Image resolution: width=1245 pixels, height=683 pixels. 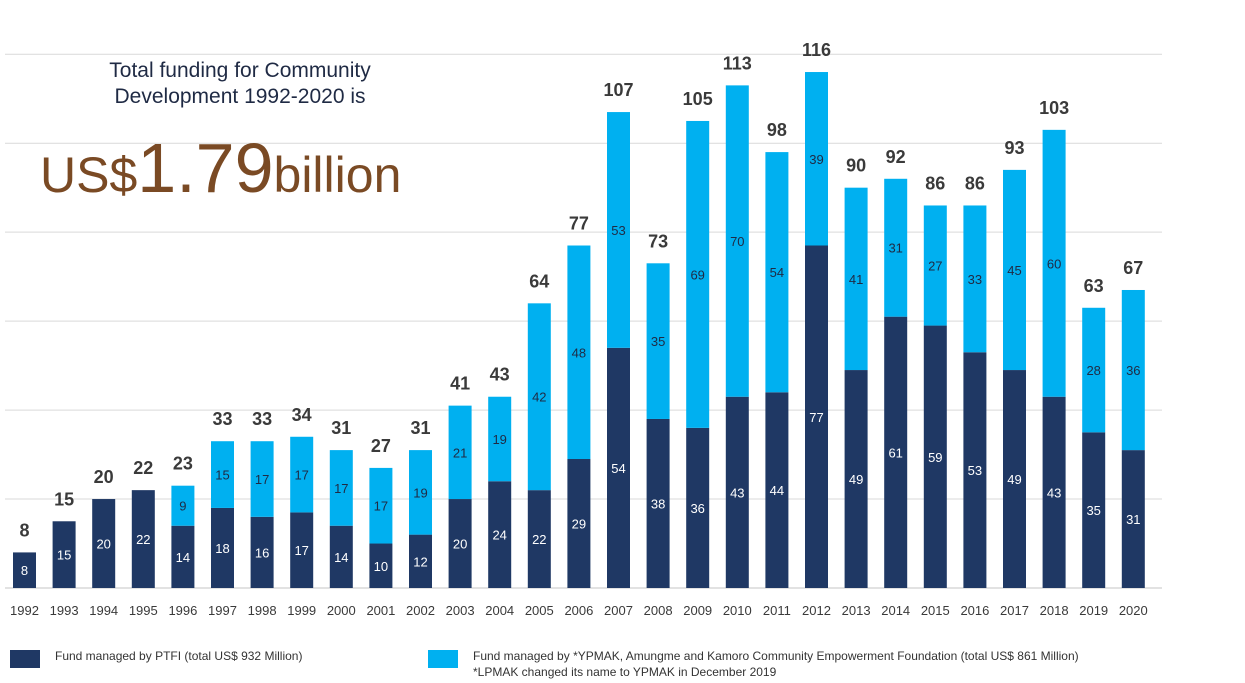 I want to click on x-tick-label: 2002, so click(x=420, y=610).